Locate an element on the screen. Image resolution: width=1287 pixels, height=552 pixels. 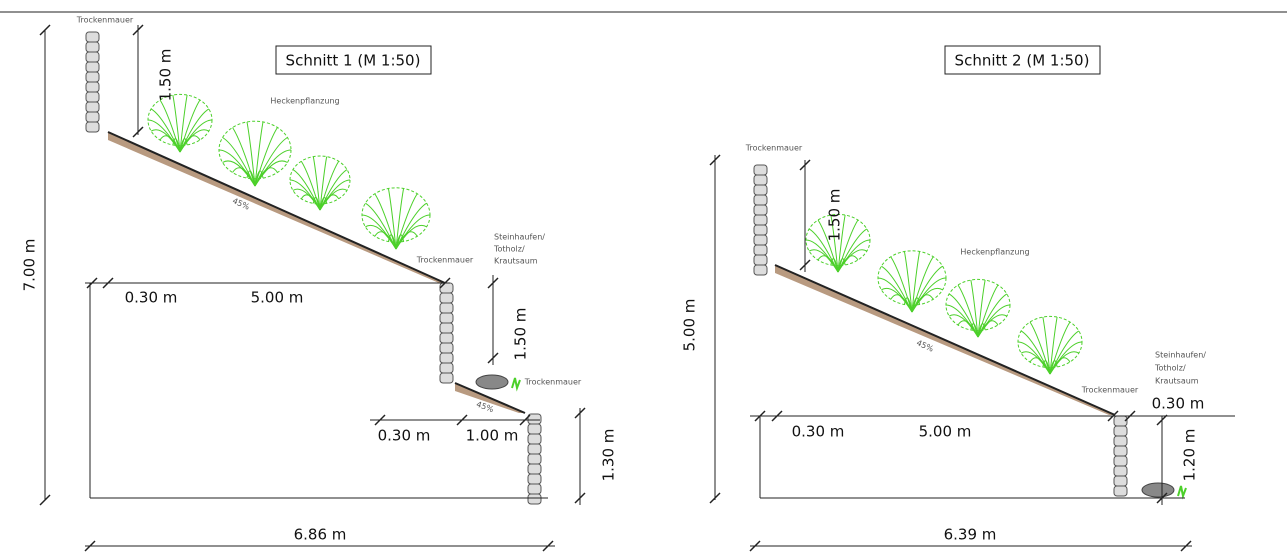
stone-heap is located at coordinates (1158, 490).